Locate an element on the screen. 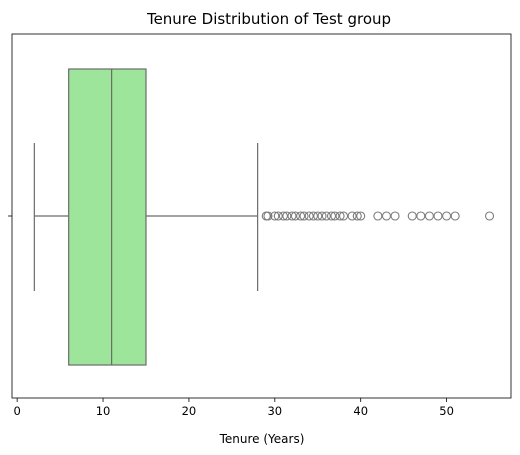 The width and height of the screenshot is (520, 455). chart-title: Tenure Distribution of Test group is located at coordinates (268, 19).